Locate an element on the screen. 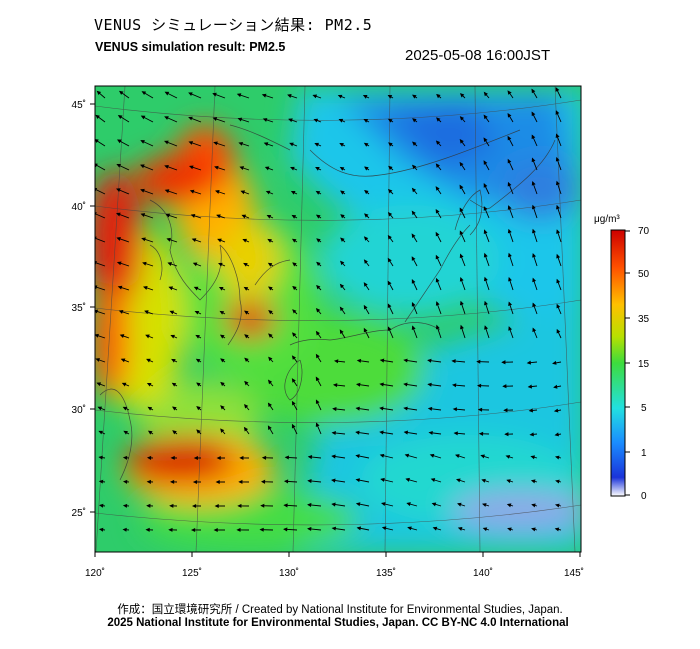  lon-tick-120: 120˚ is located at coordinates (95, 573).